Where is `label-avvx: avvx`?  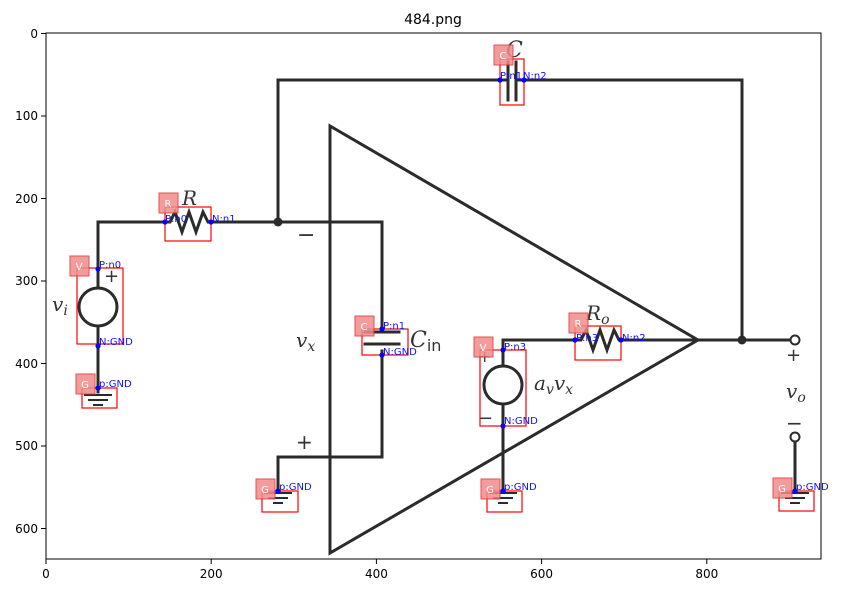
label-avvx: avvx is located at coordinates (553, 384).